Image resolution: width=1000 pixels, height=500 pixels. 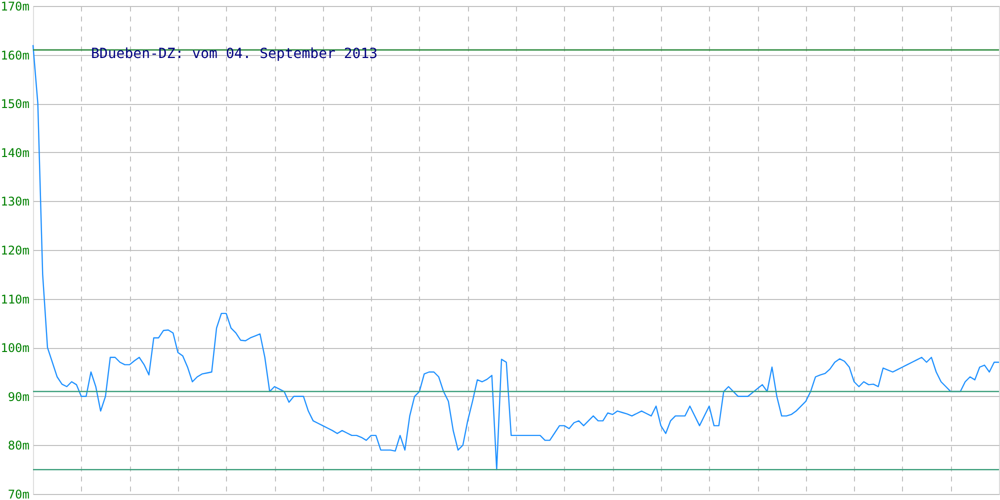 What do you see at coordinates (15, 299) in the screenshot?
I see `y-tick-label: 110m` at bounding box center [15, 299].